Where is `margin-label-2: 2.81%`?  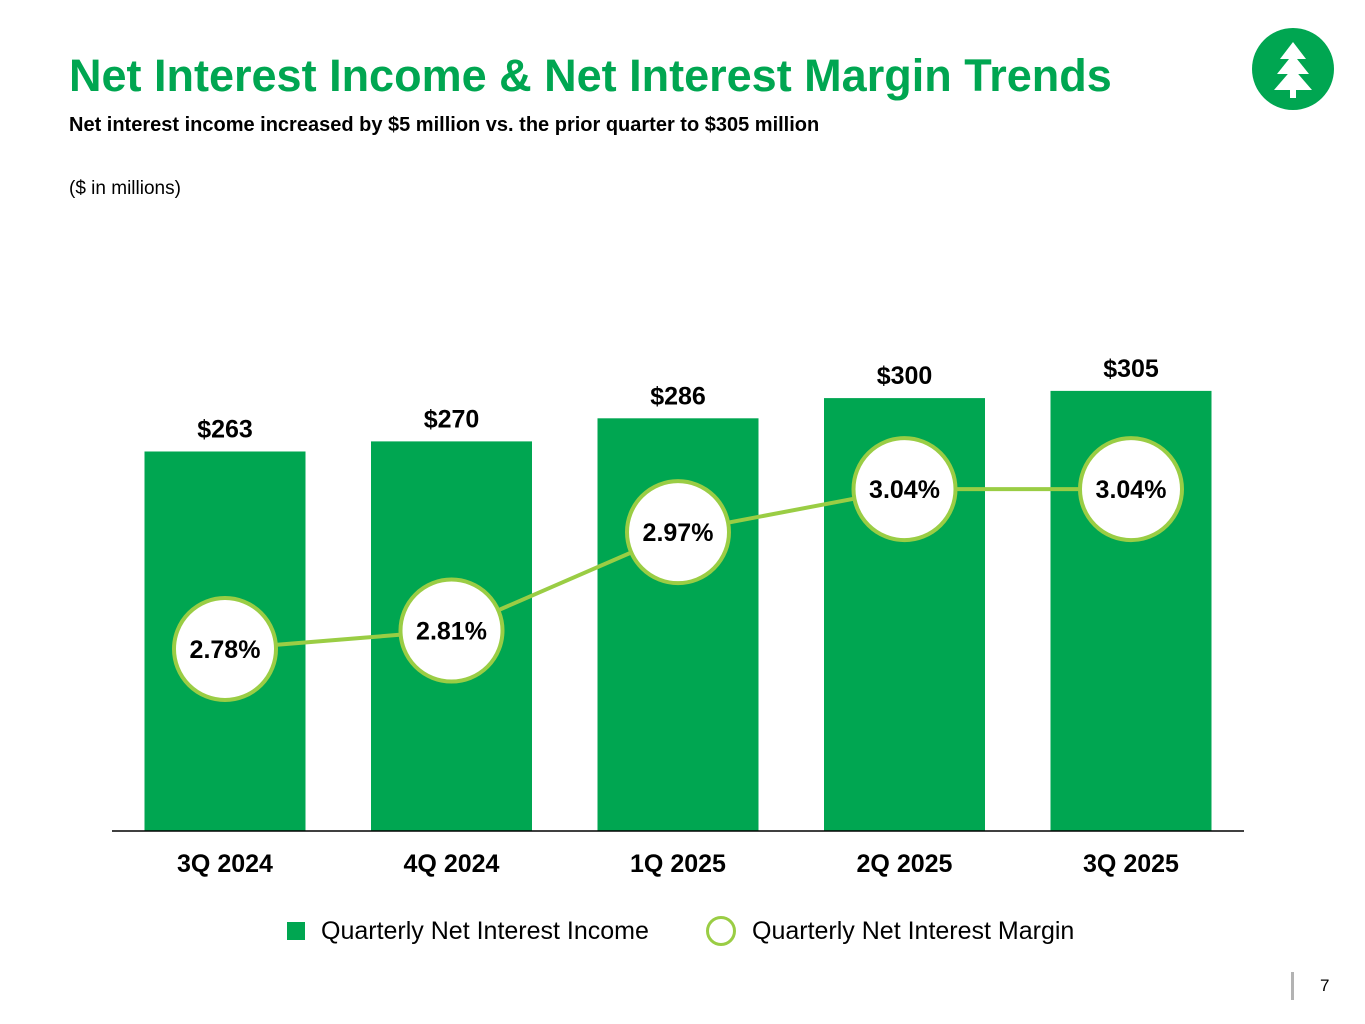
margin-label-2: 2.81% is located at coordinates (451, 632).